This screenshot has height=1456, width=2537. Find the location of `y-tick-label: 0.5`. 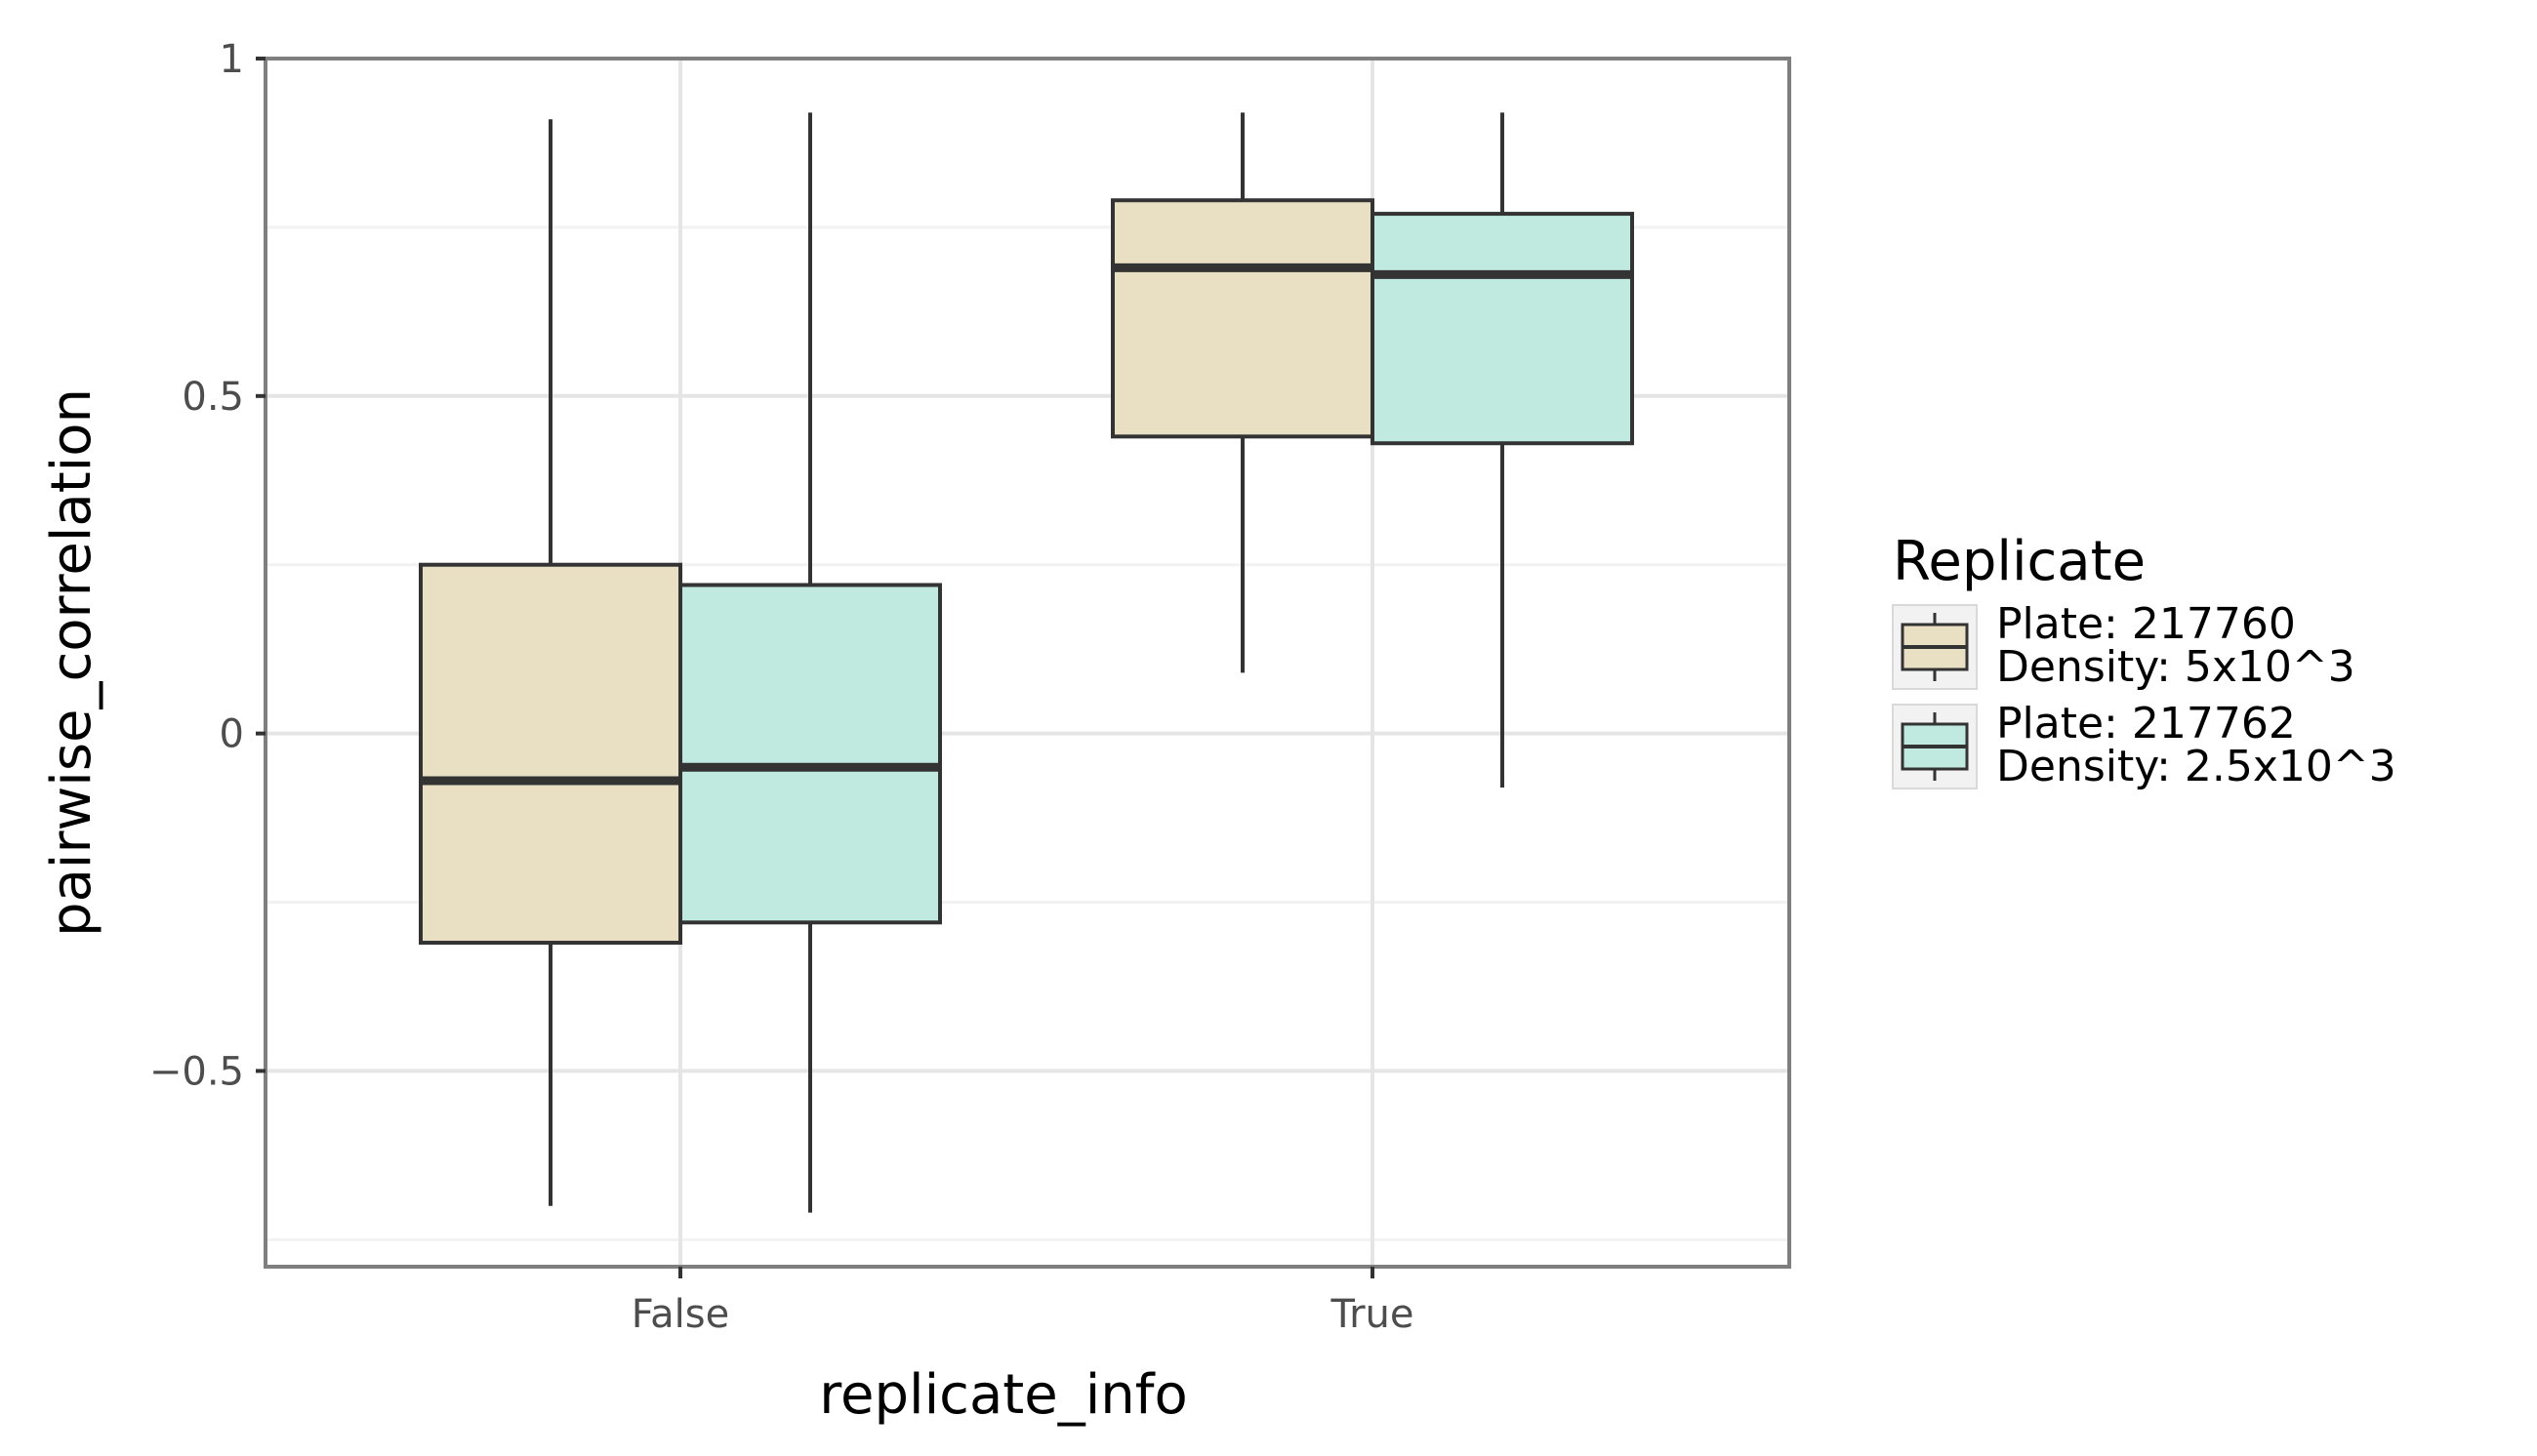

y-tick-label: 0.5 is located at coordinates (213, 397).